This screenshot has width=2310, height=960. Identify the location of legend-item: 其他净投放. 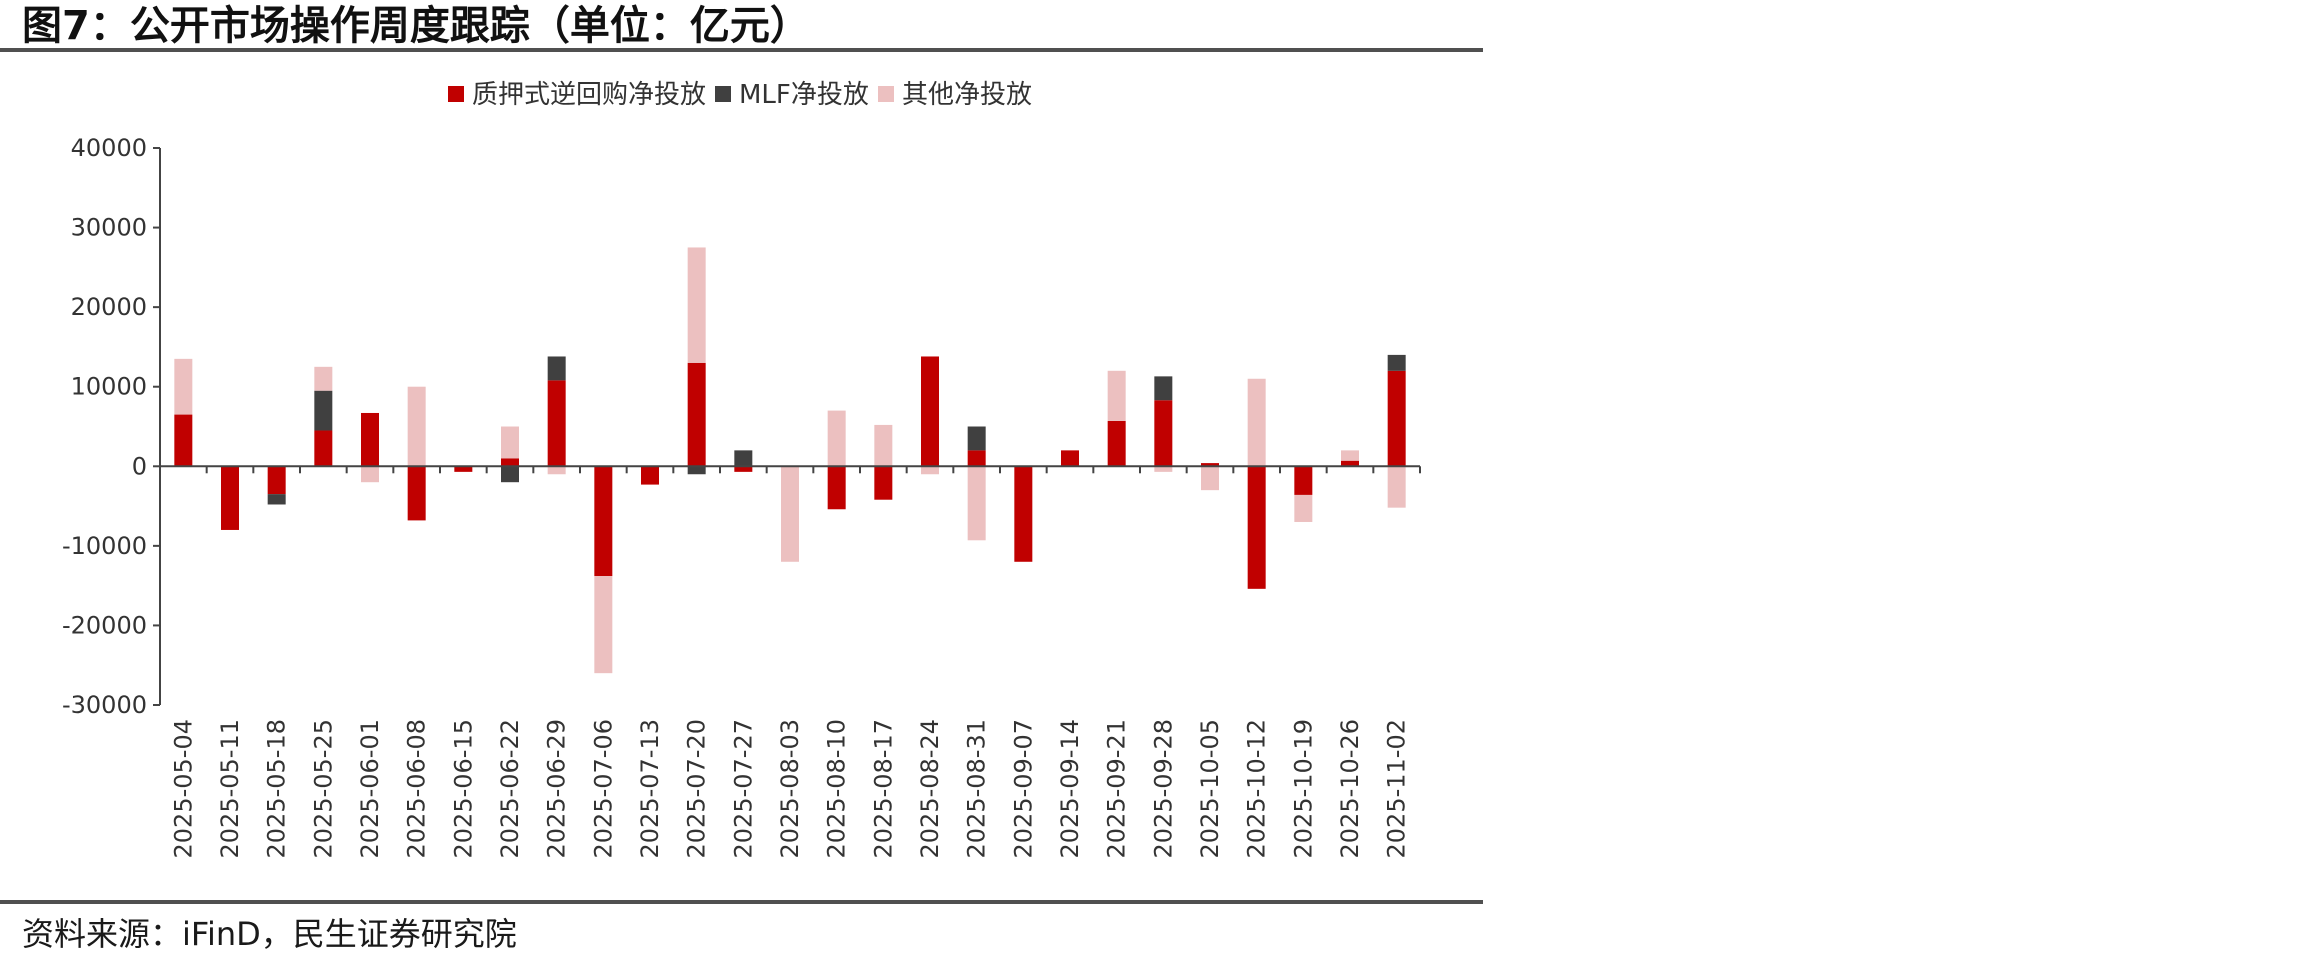
(955, 95).